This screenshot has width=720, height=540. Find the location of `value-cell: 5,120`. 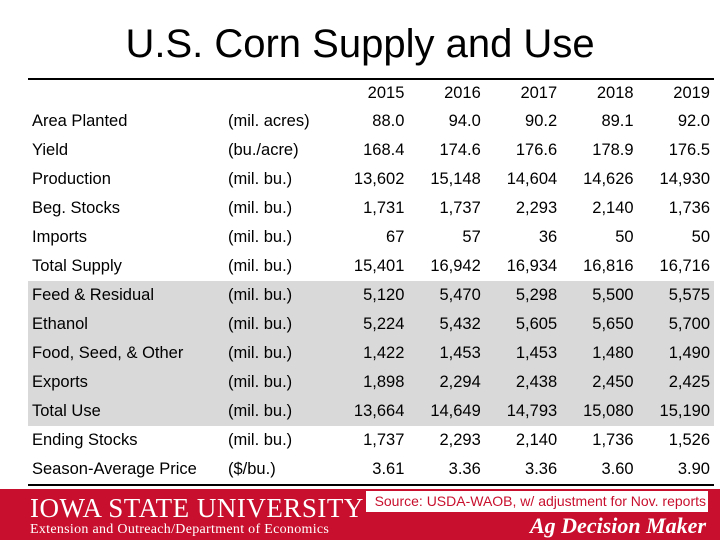

value-cell: 5,120 is located at coordinates (370, 295).